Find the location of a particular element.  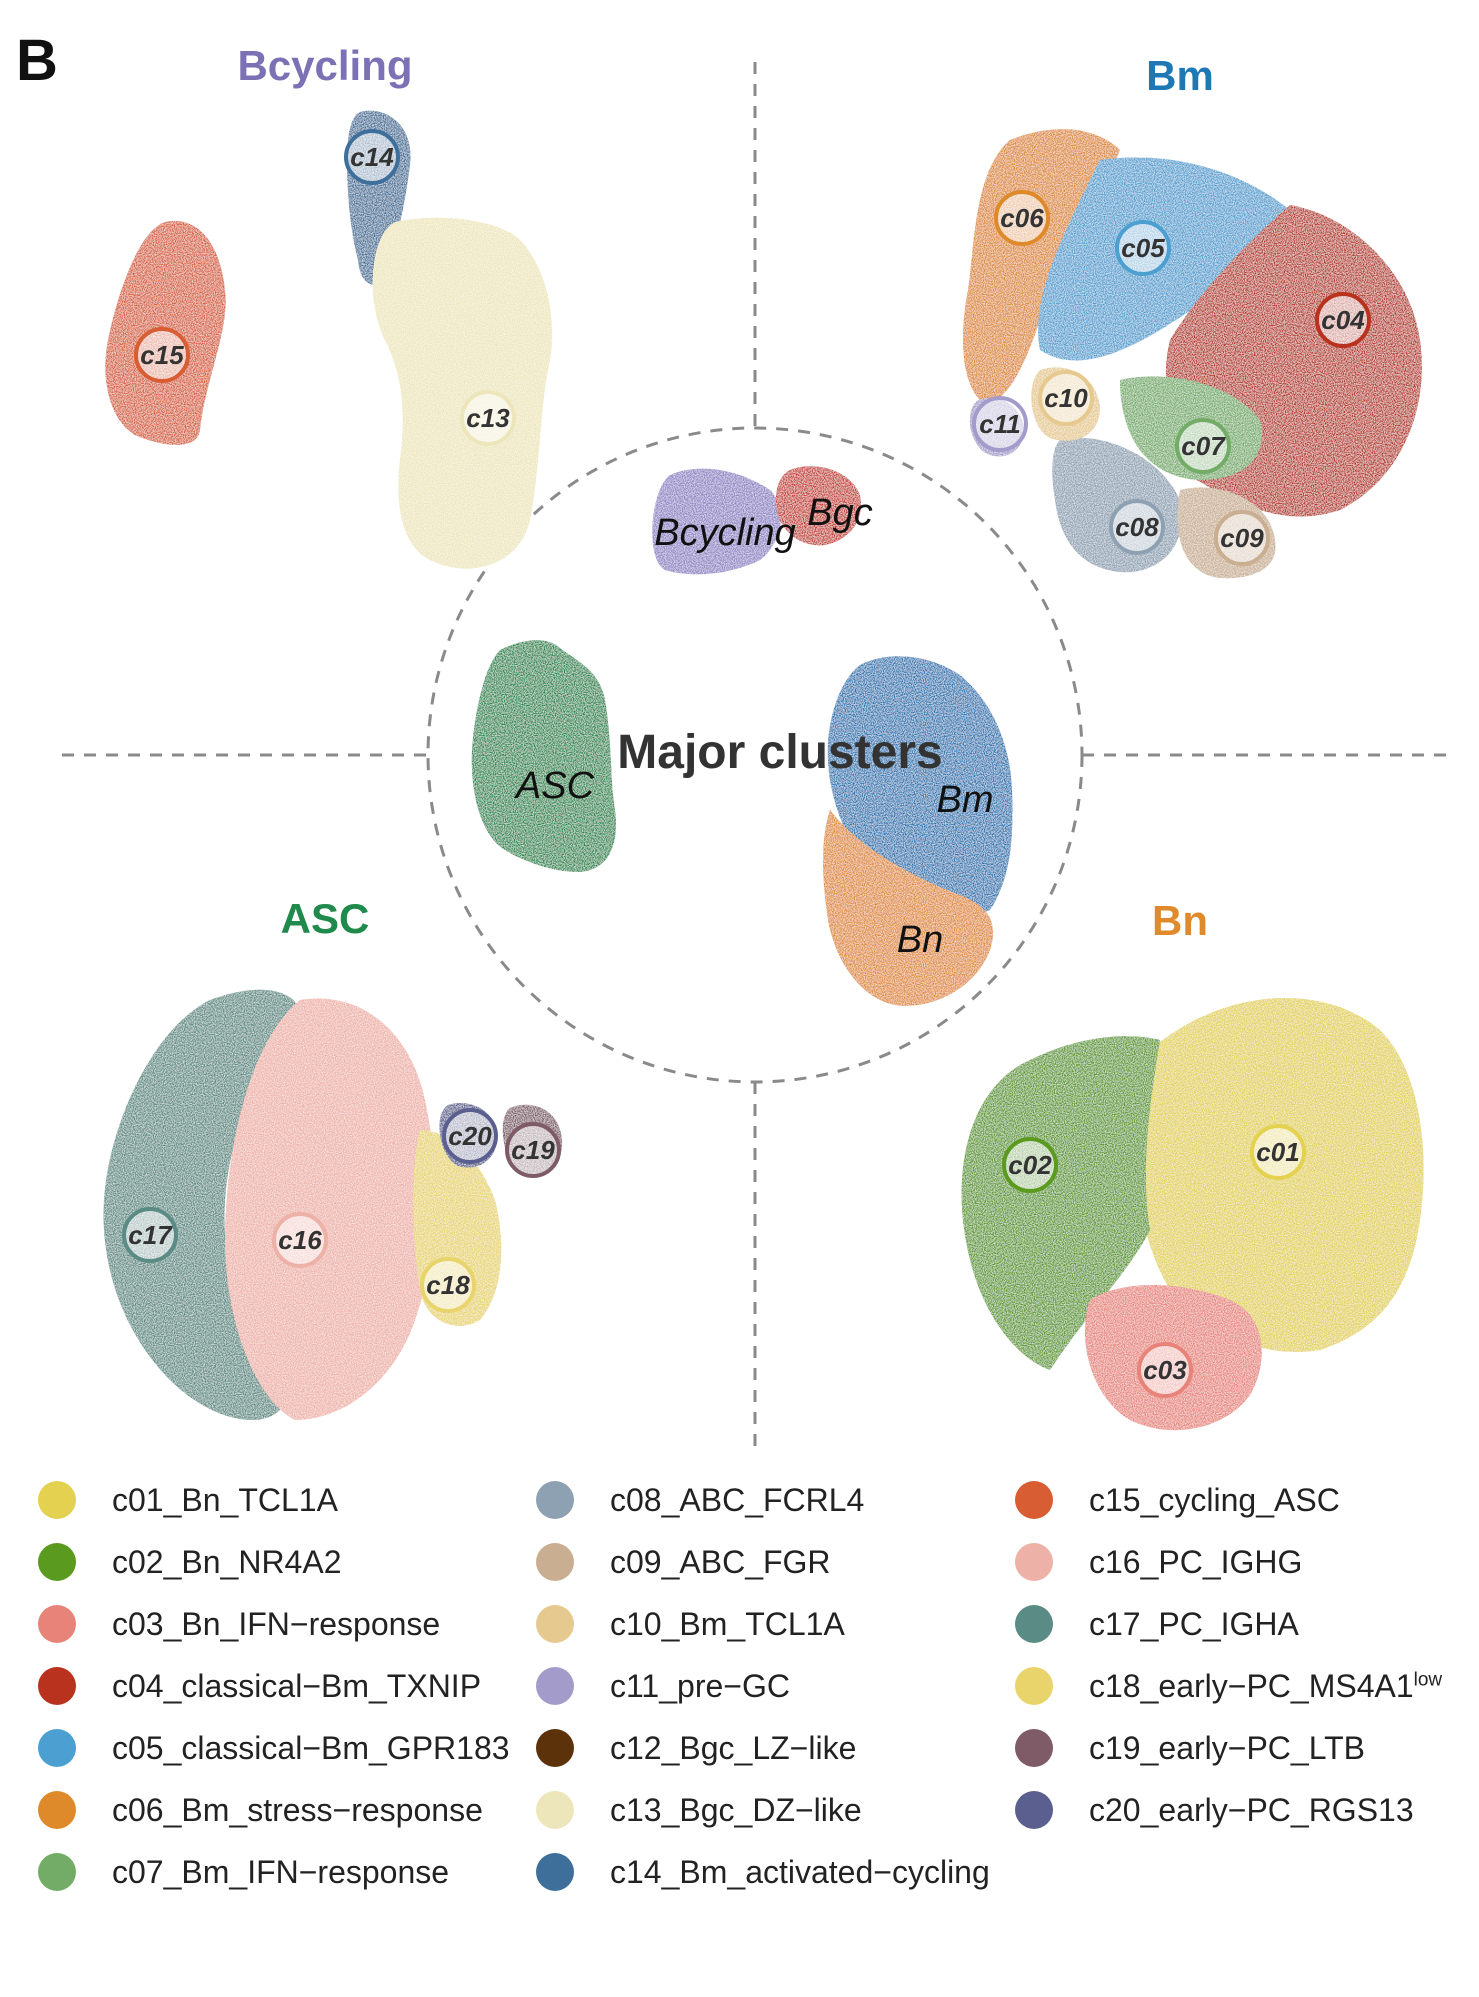

cluster-badge-c14: c14 is located at coordinates (372, 157).